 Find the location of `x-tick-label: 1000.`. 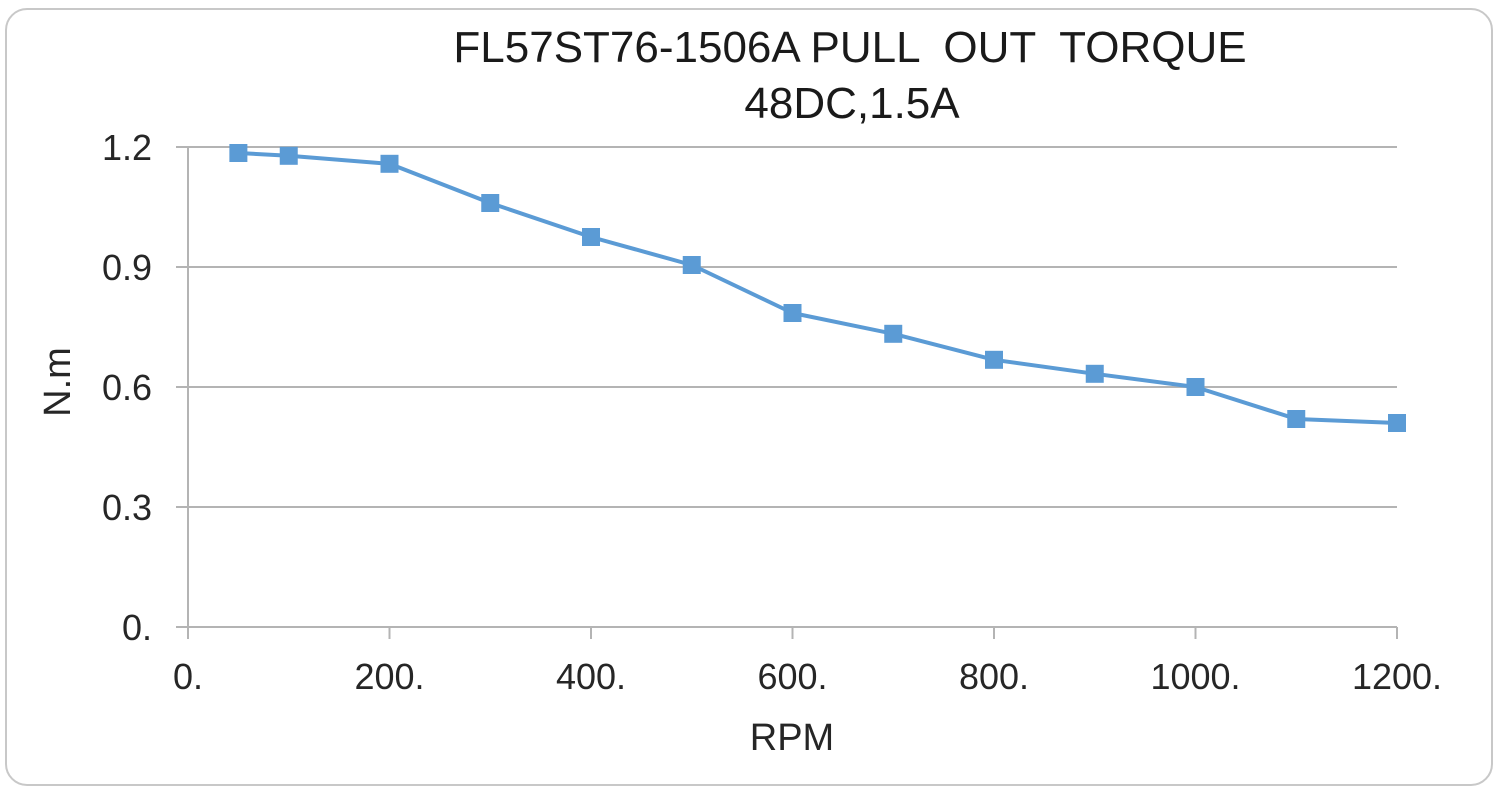

x-tick-label: 1000. is located at coordinates (1195, 676).